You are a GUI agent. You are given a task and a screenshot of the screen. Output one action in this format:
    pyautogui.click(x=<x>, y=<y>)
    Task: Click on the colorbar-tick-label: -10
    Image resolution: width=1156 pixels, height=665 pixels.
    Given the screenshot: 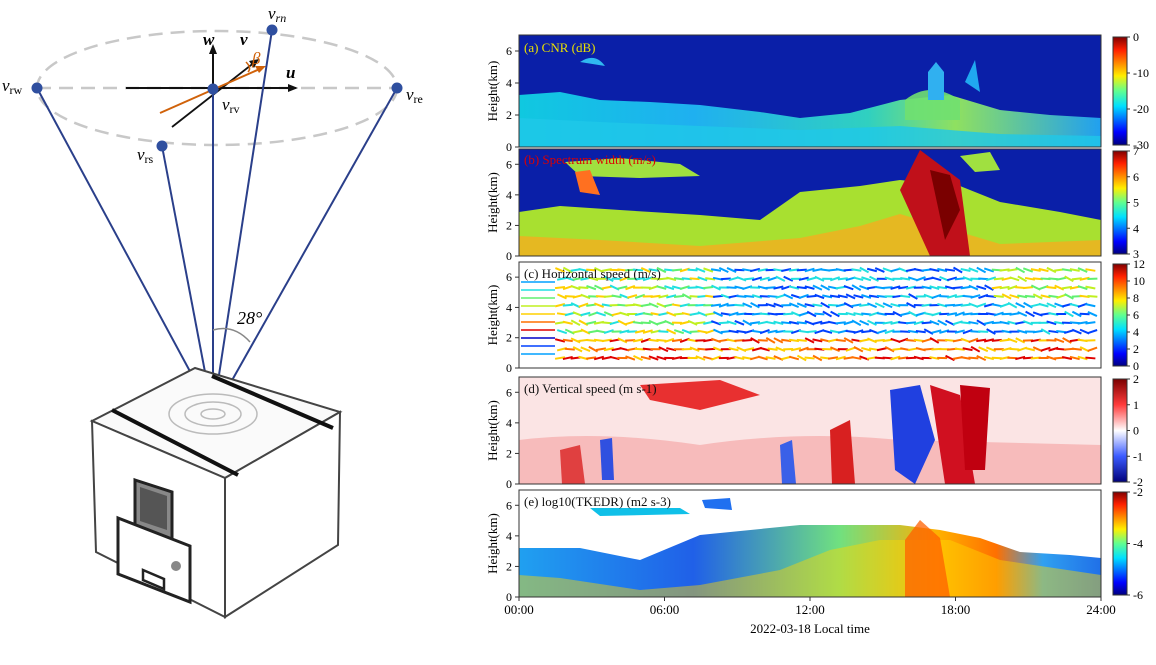 What is the action you would take?
    pyautogui.click(x=1141, y=73)
    